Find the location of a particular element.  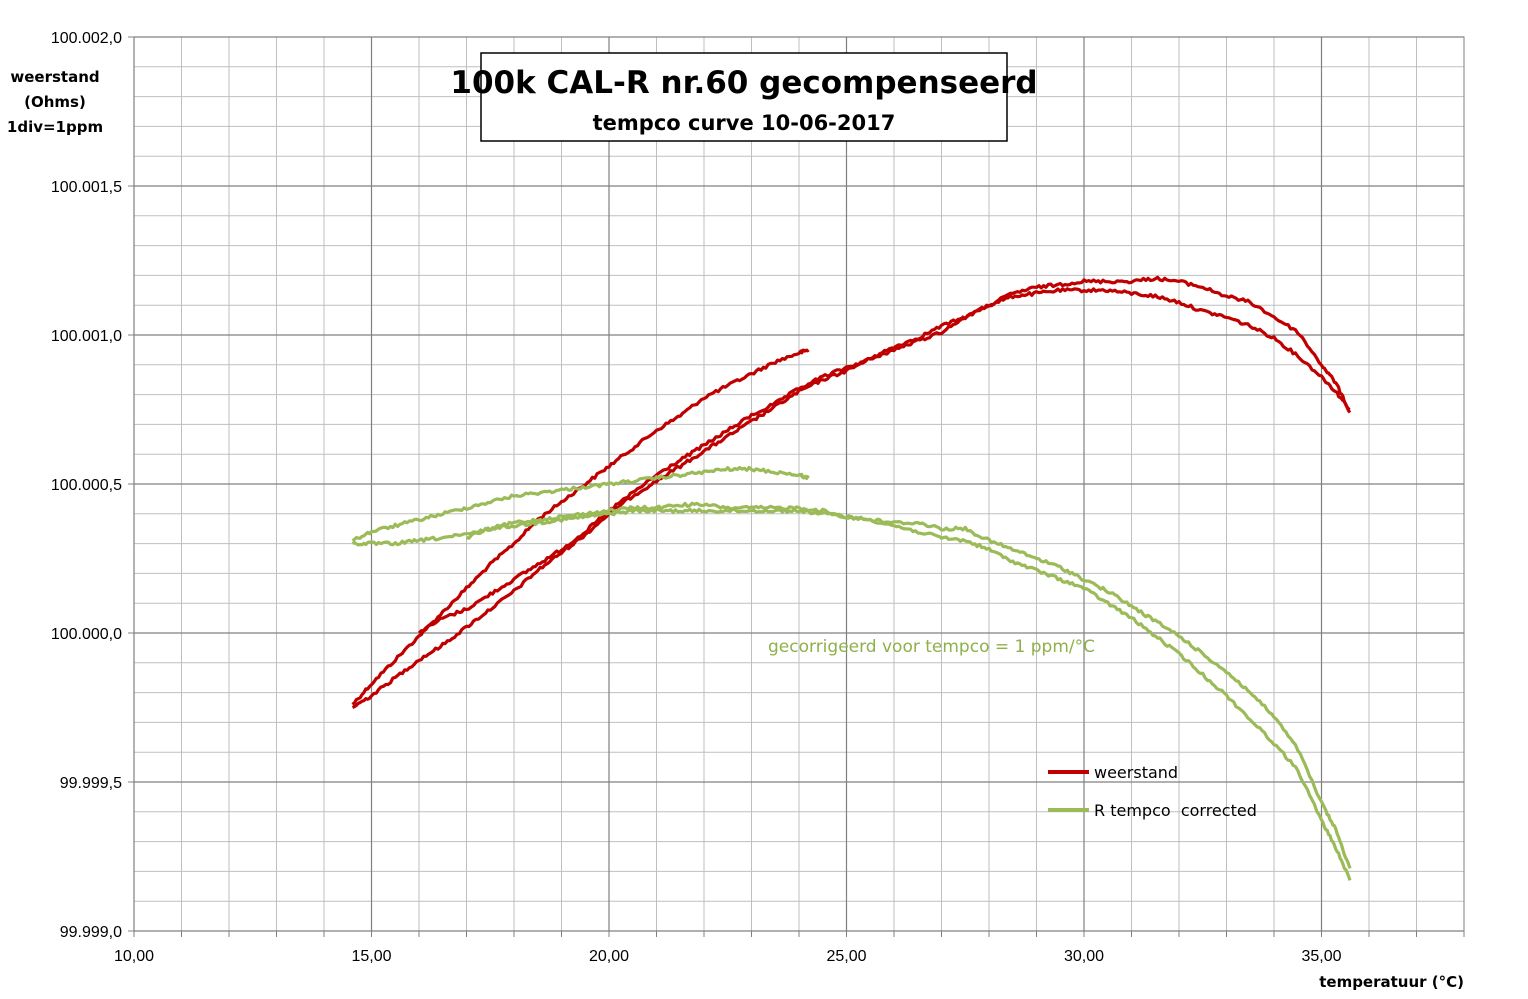

y-tick-label: 100.000,5 is located at coordinates (86, 485).